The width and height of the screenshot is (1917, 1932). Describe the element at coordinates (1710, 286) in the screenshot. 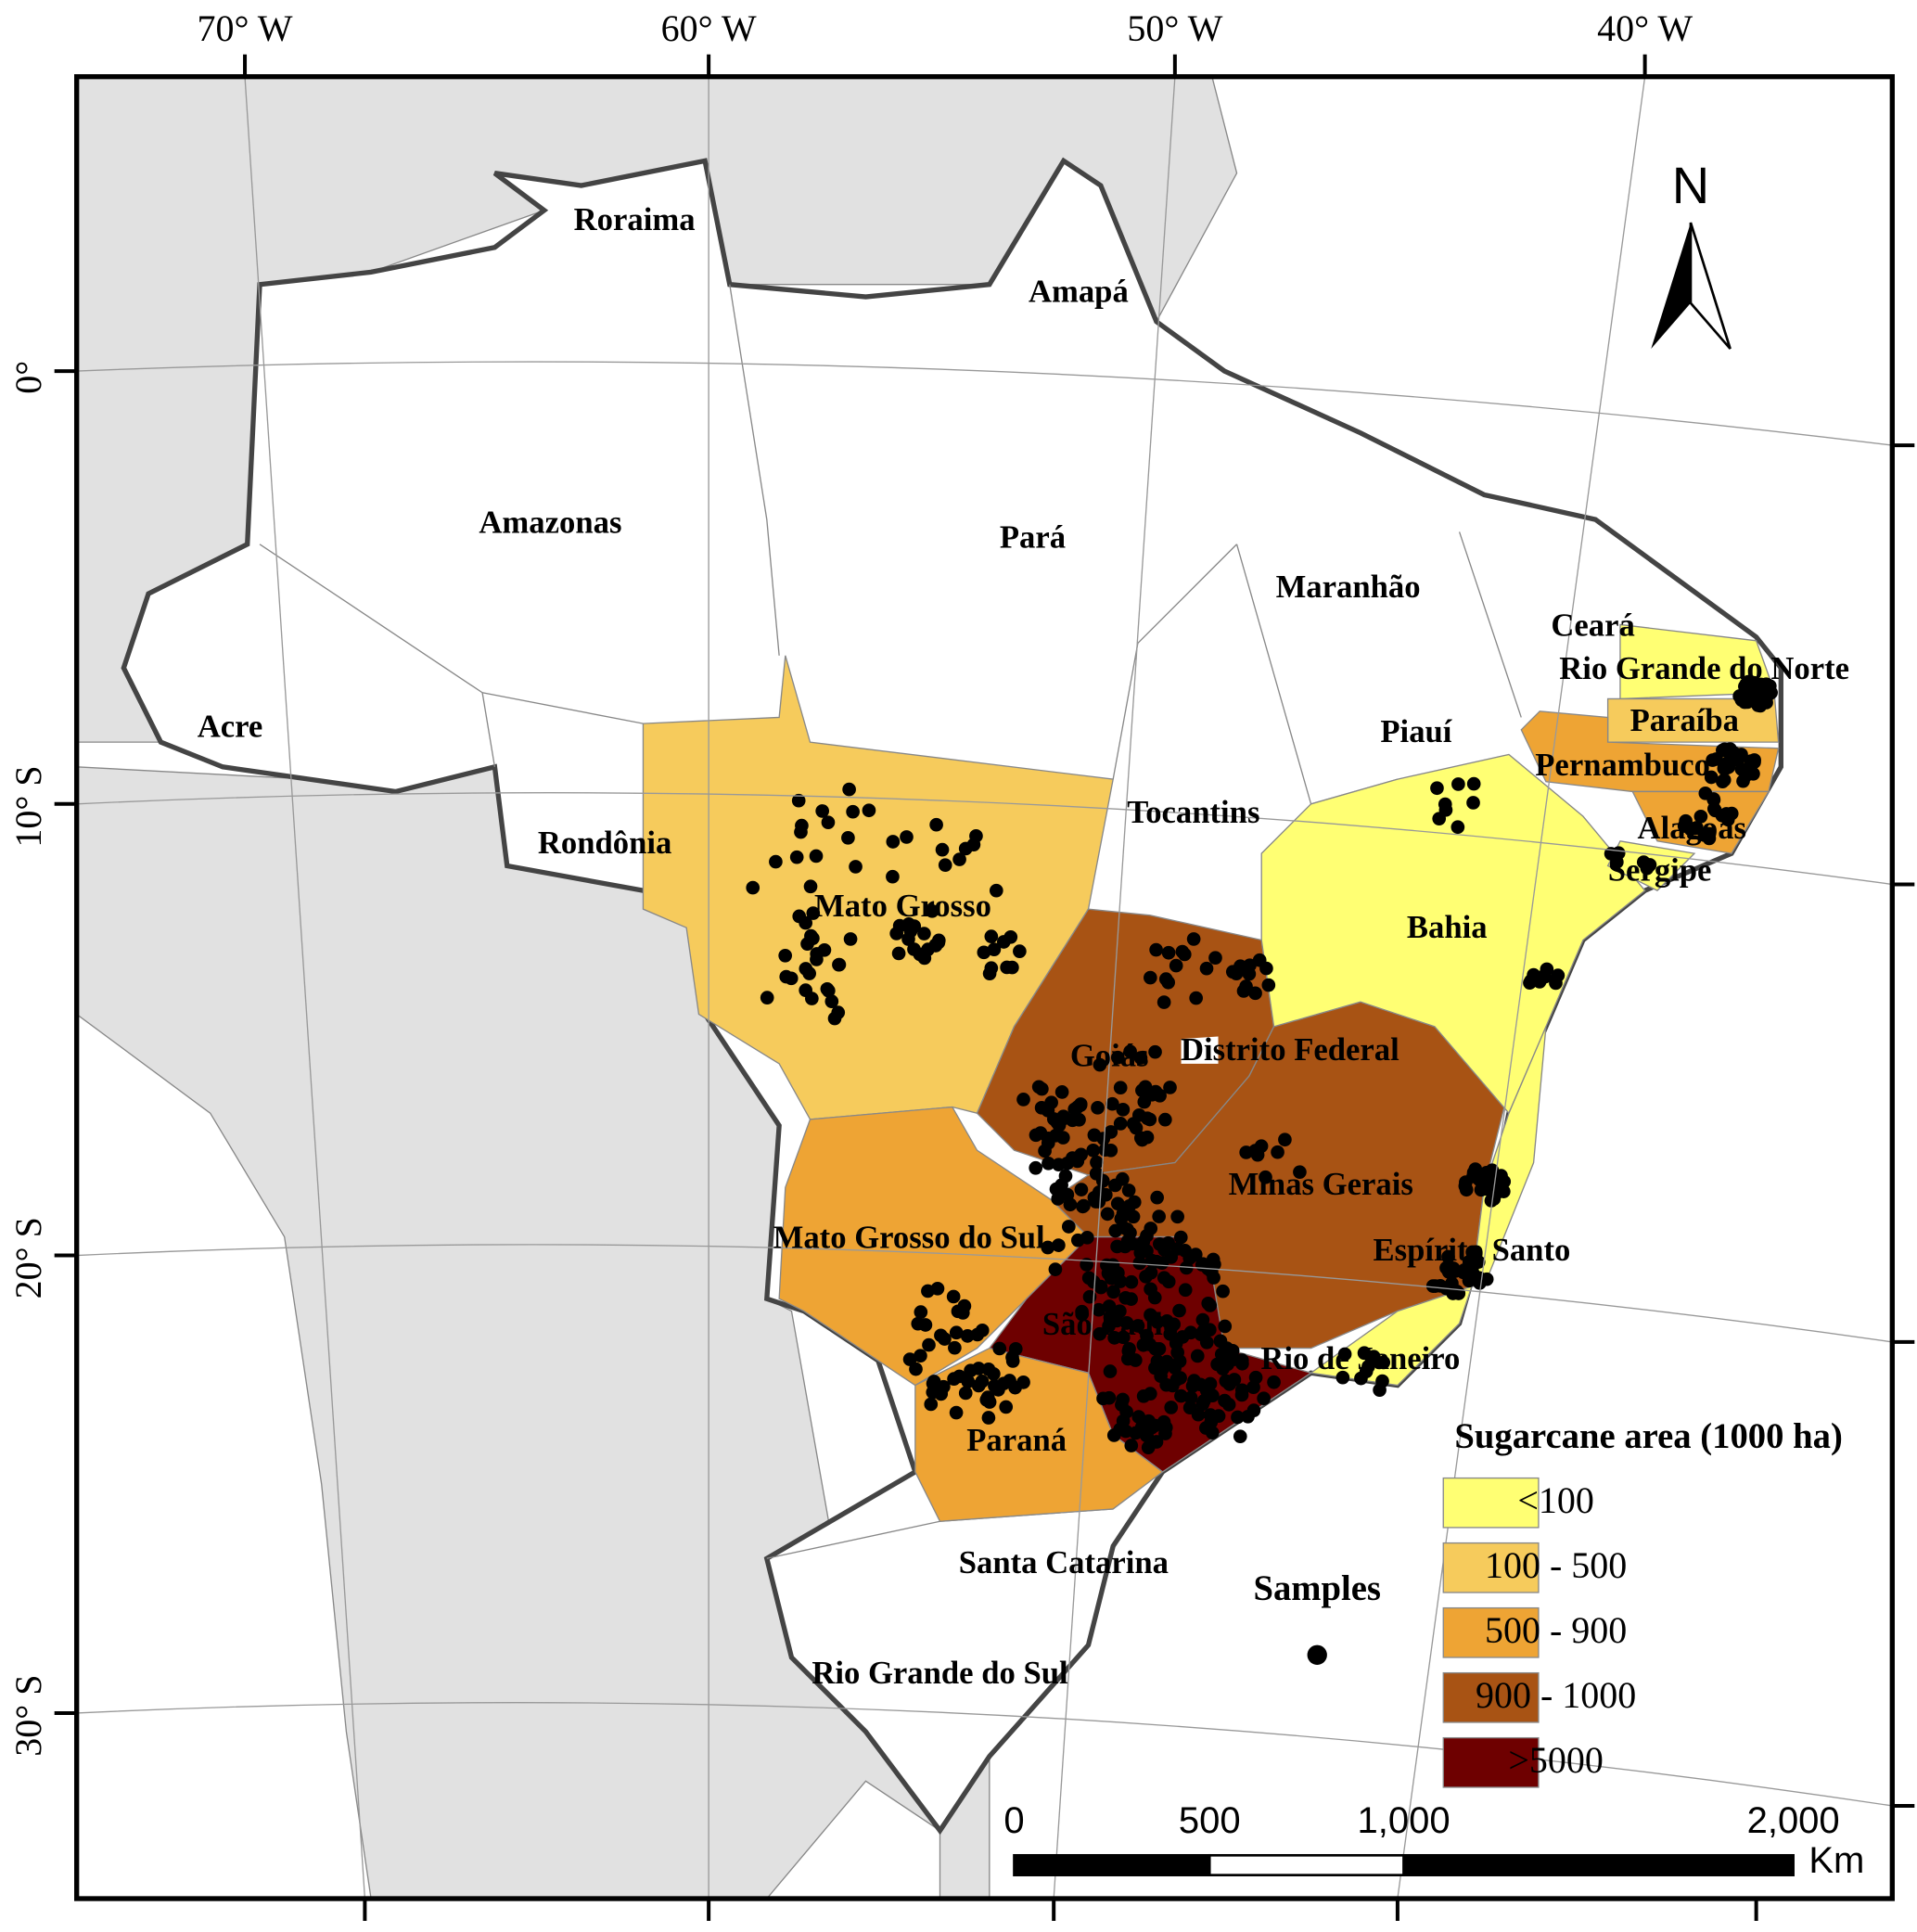

I see `north-arrow-right` at that location.